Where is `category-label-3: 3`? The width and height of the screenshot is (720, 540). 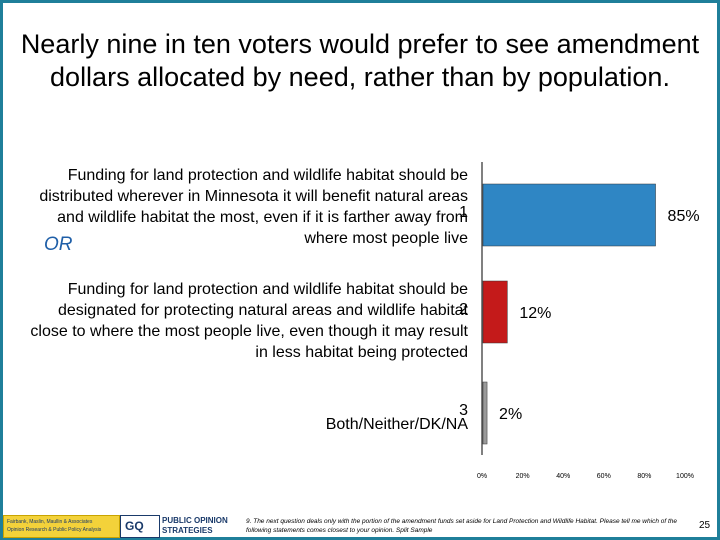
category-label-3: 3 is located at coordinates (463, 410).